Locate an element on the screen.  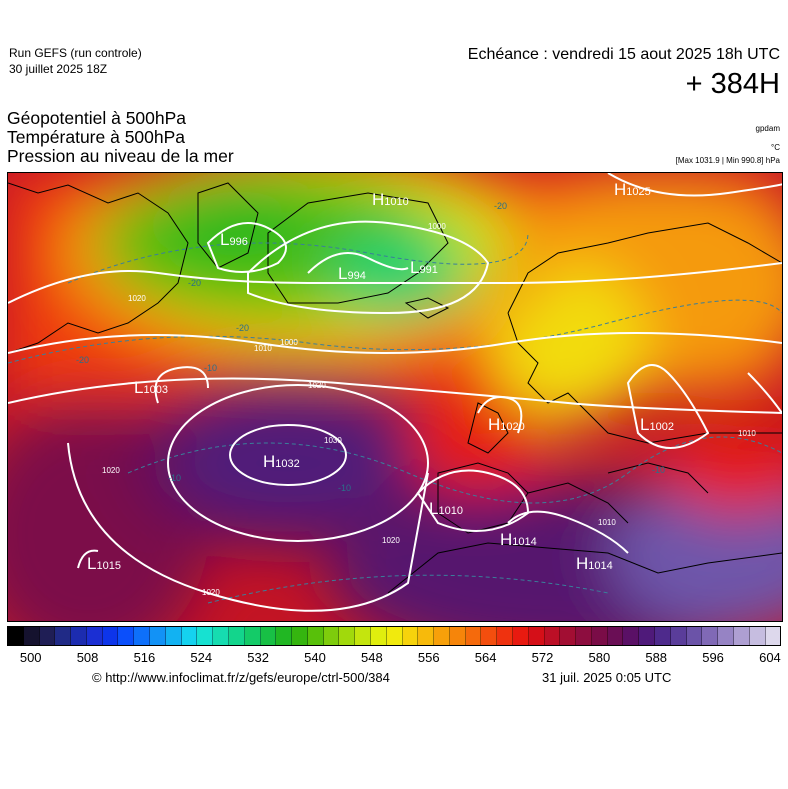
unit-pressure: [Max 1031.9 | Min 990.8] hPa is located at coordinates (727, 160).